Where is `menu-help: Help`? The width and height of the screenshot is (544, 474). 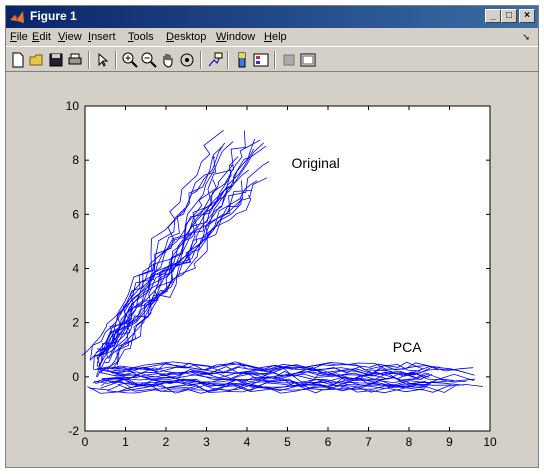 menu-help: Help is located at coordinates (275, 37).